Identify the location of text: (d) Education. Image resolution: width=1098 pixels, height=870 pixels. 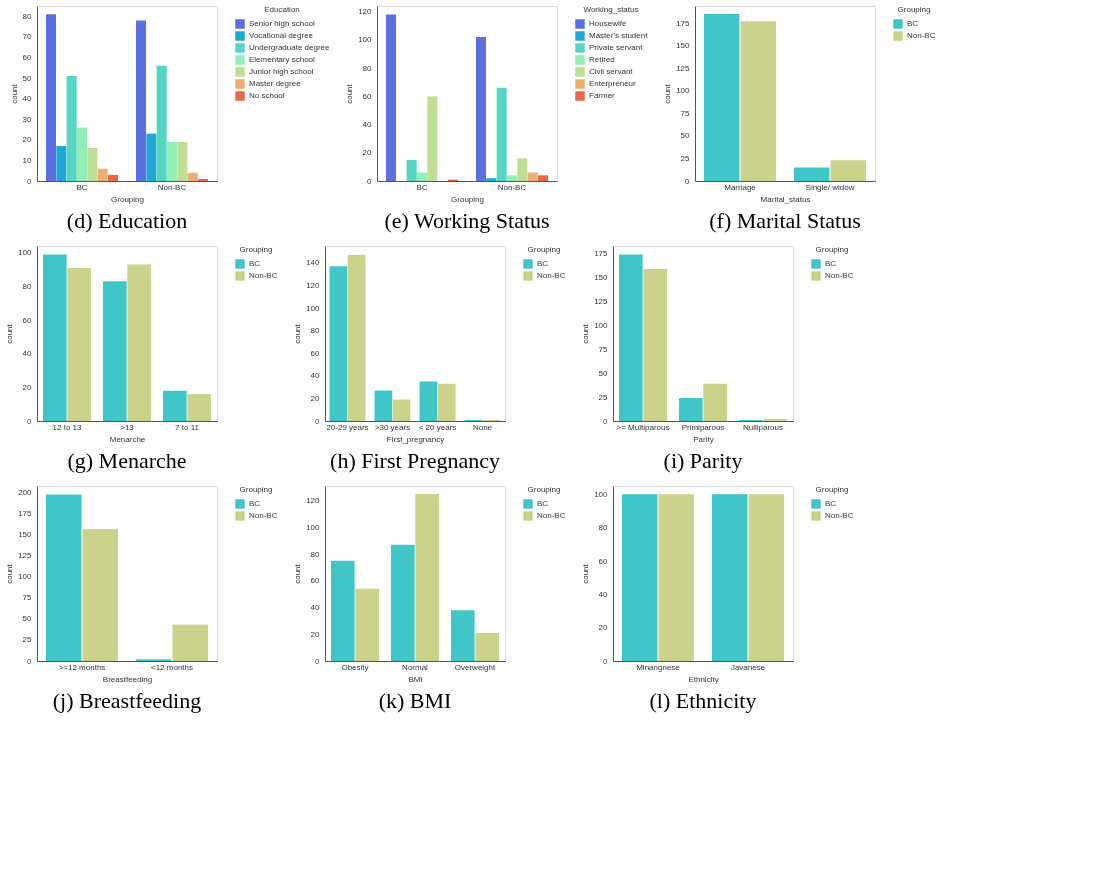
(127, 220).